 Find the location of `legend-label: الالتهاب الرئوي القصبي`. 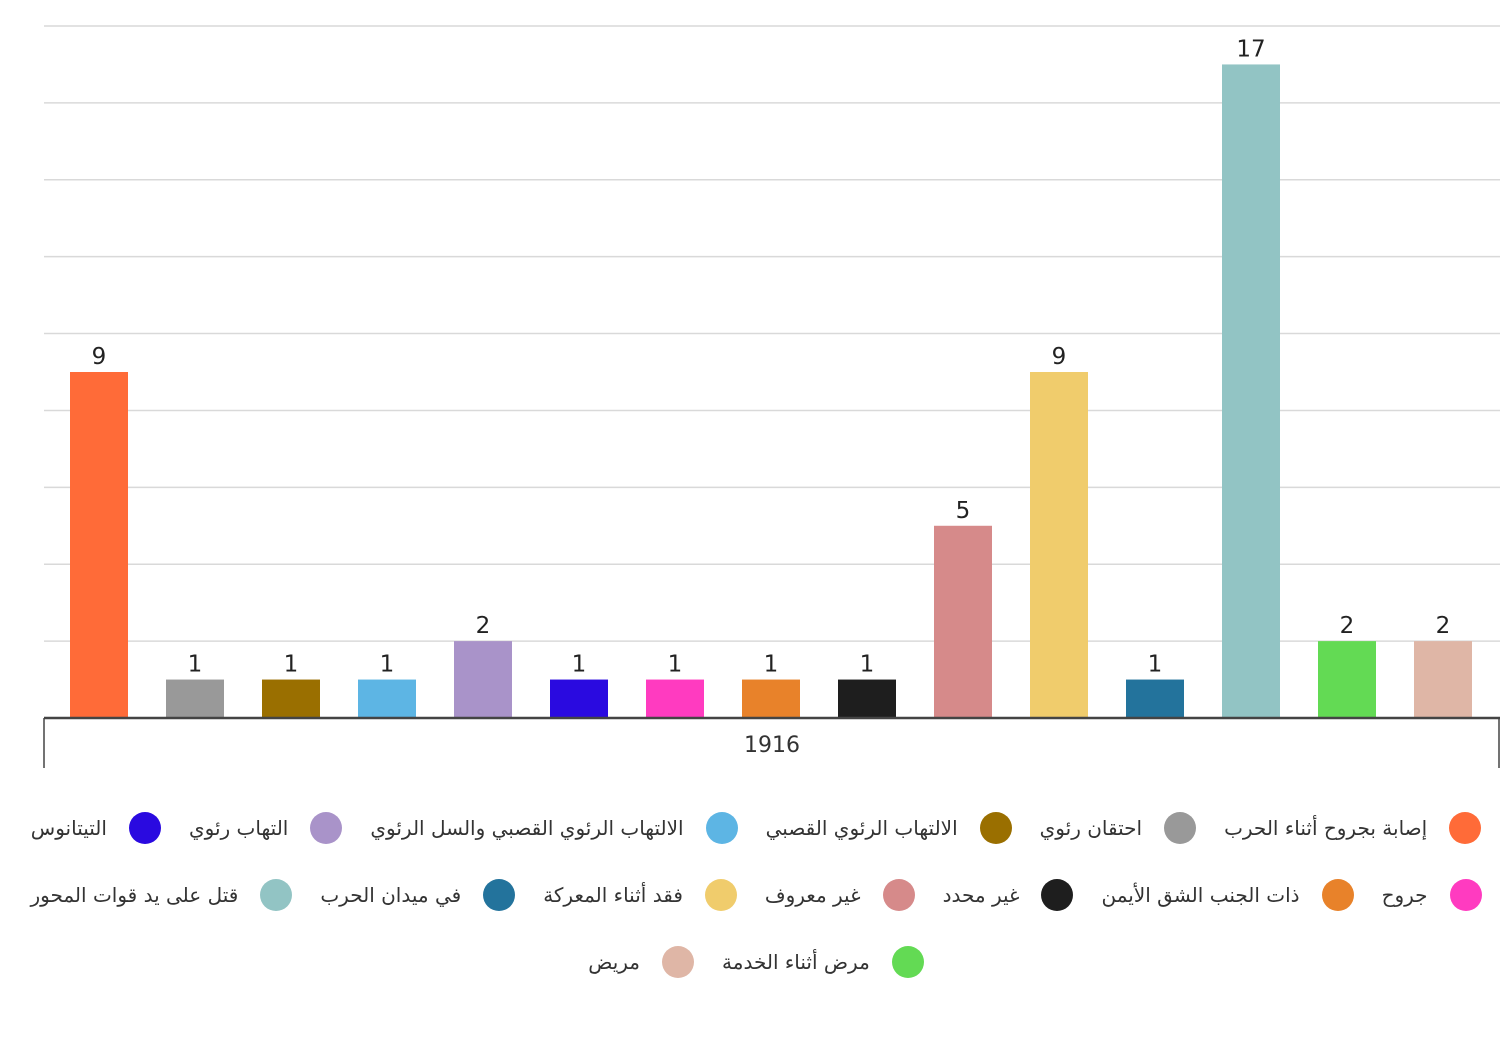

legend-label: الالتهاب الرئوي القصبي is located at coordinates (861, 828).